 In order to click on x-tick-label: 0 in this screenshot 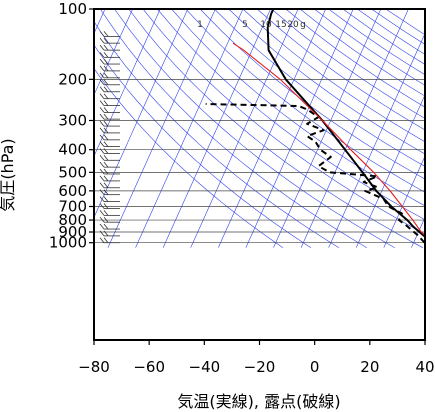, I will do `click(315, 367)`.